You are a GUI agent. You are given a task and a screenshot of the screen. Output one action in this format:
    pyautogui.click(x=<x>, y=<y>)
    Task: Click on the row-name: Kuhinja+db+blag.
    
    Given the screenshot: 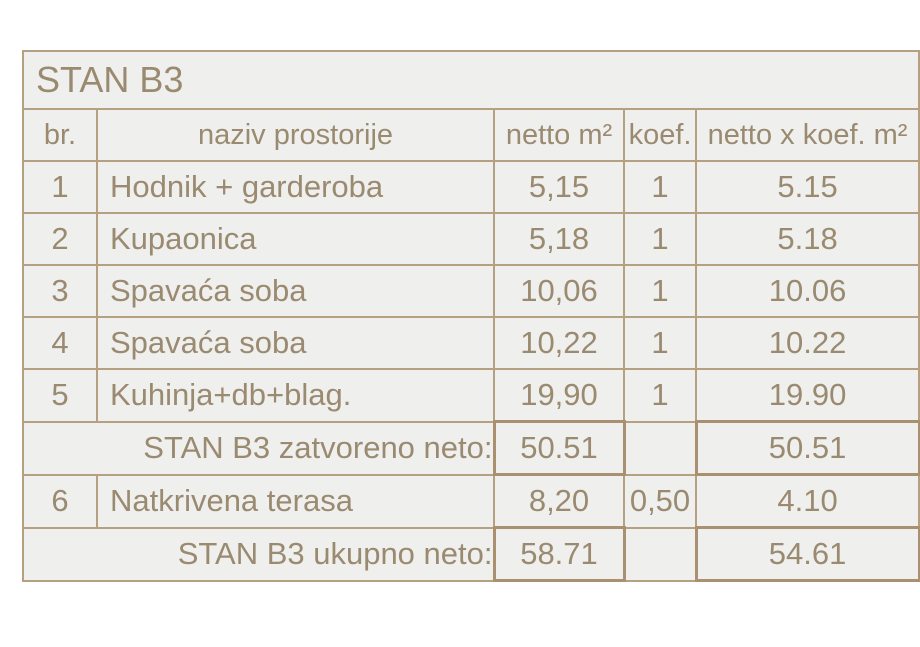 What is the action you would take?
    pyautogui.click(x=295, y=395)
    